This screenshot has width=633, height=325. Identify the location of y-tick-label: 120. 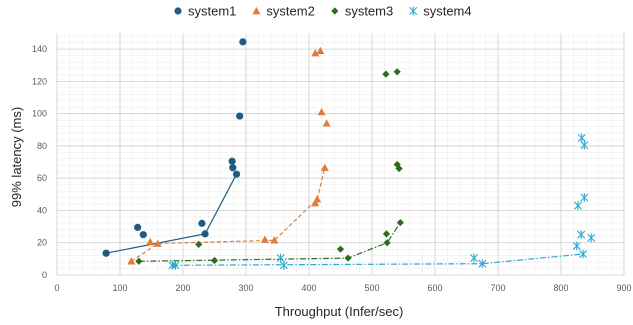
(39, 81).